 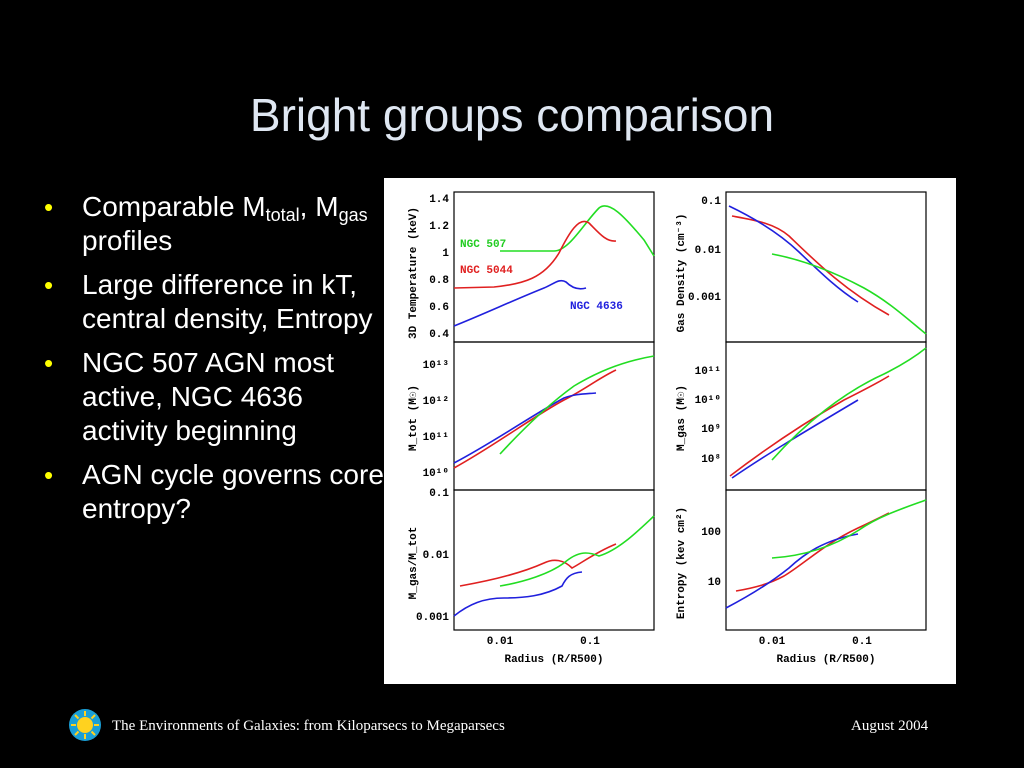 I want to click on tick-label: 10¹², so click(x=436, y=402).